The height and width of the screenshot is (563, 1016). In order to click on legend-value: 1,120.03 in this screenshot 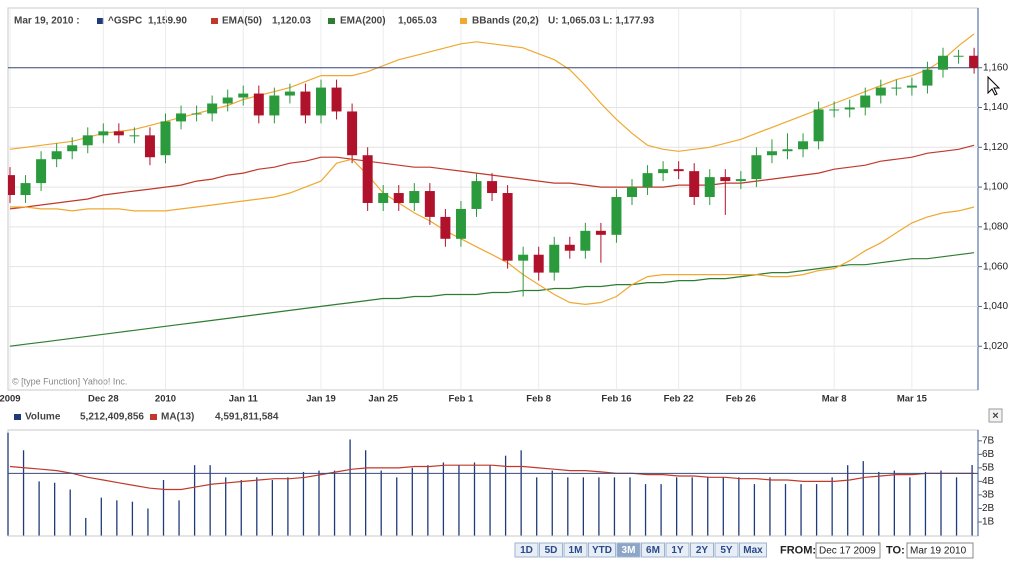, I will do `click(291, 21)`.